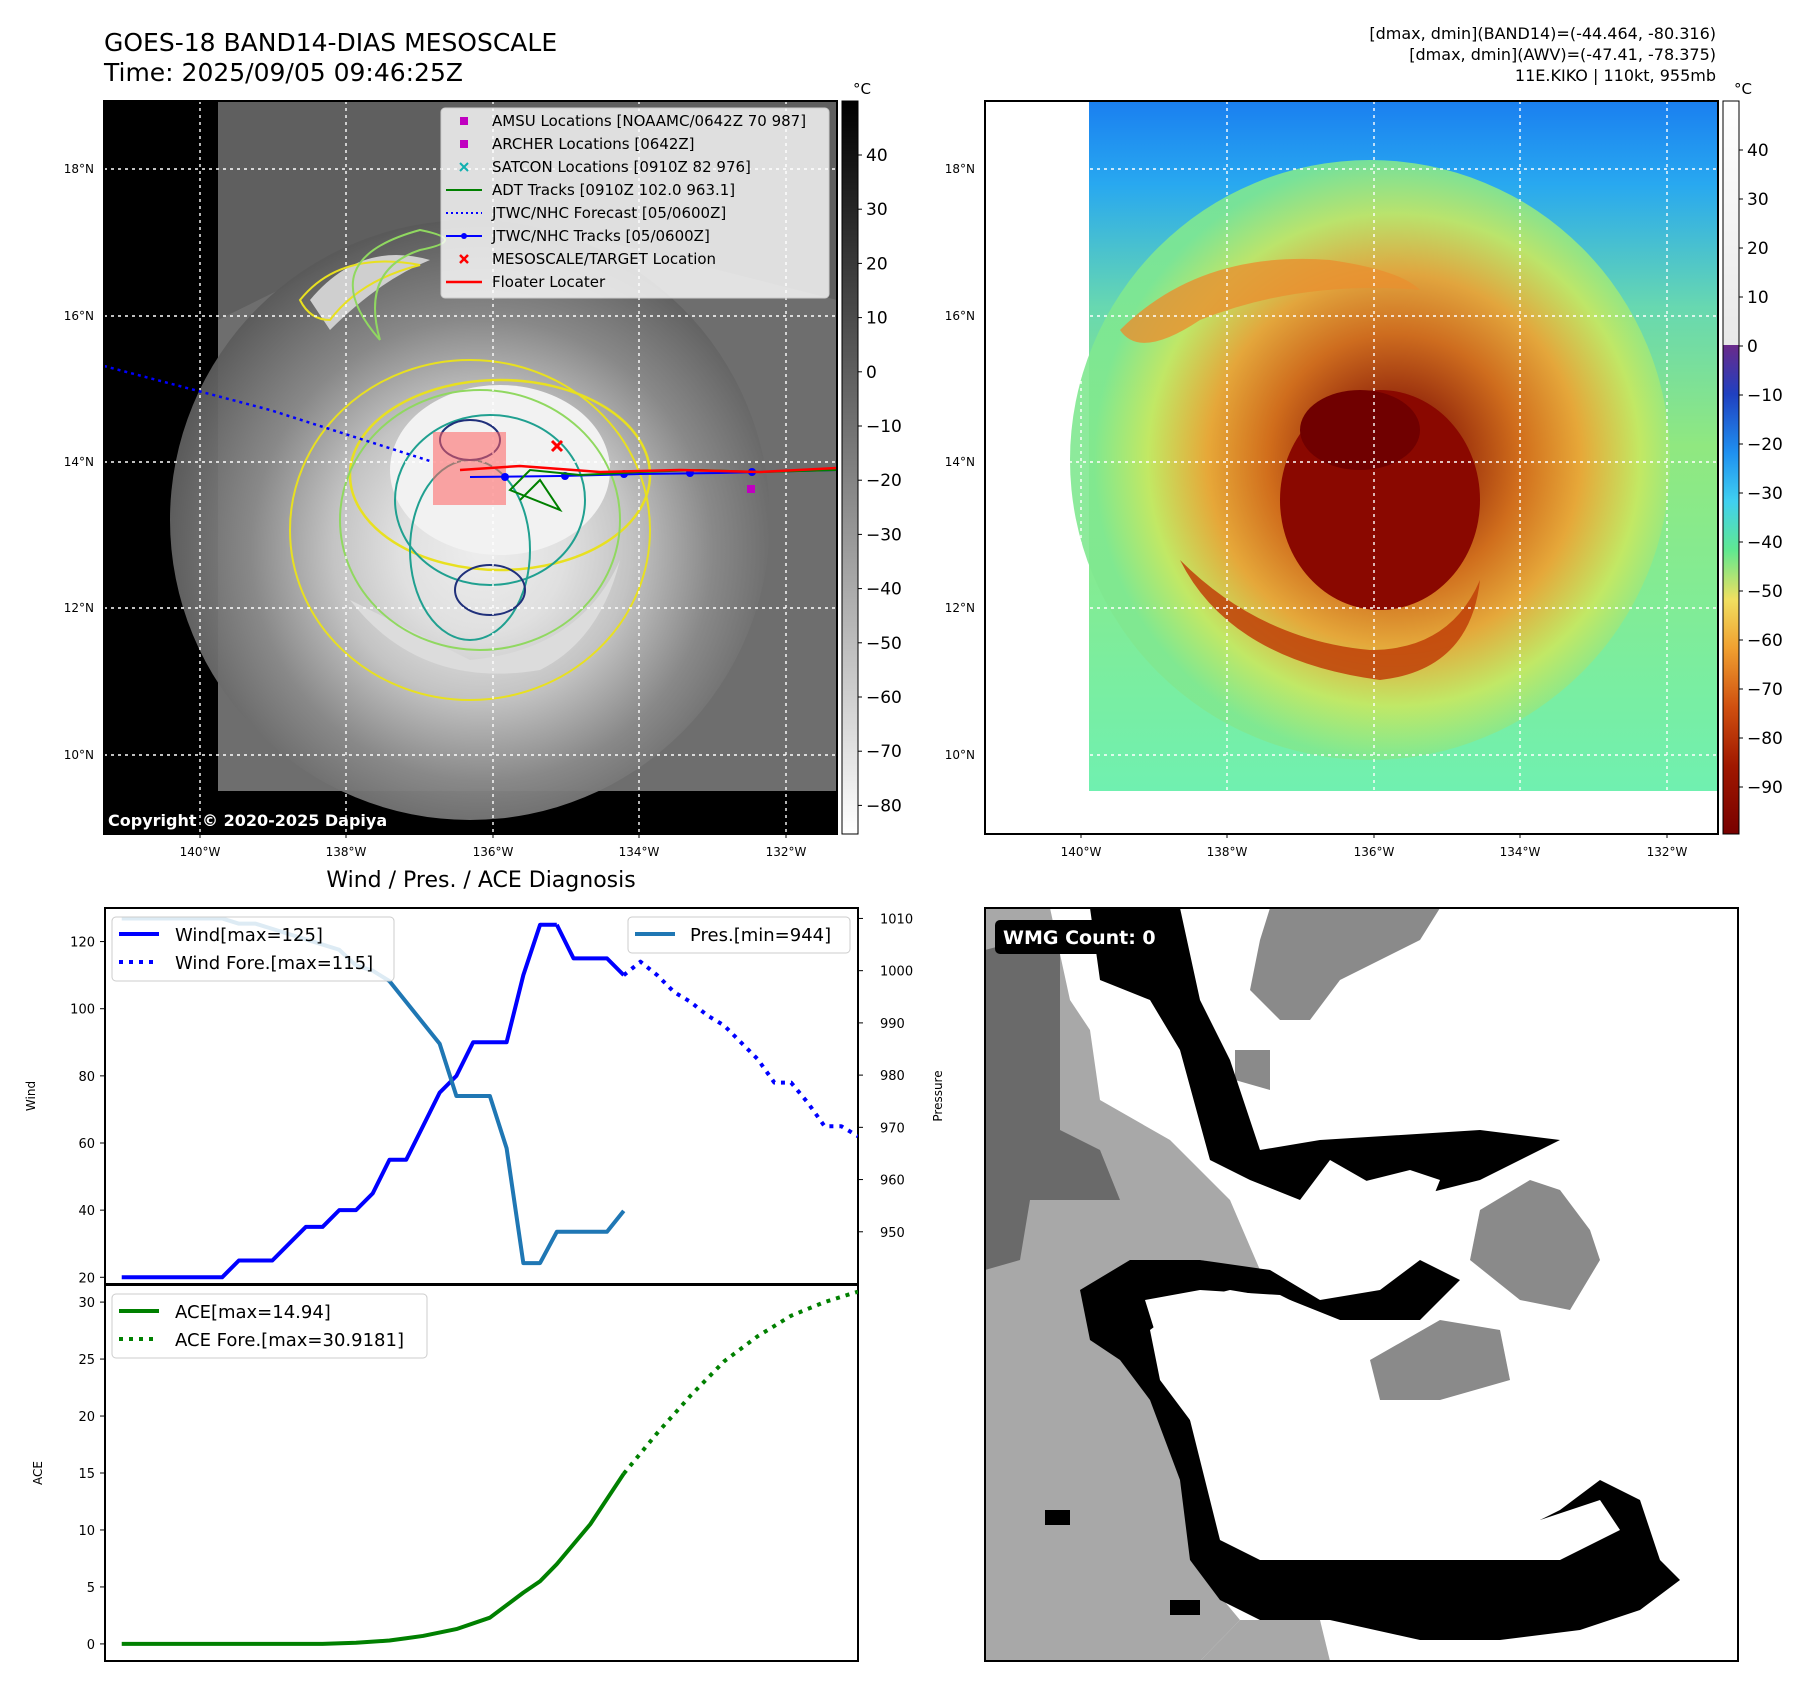 Image resolution: width=1797 pixels, height=1690 pixels. What do you see at coordinates (480, 880) in the screenshot?
I see `chart-title: Wind / Pres. / ACE Diagnosis` at bounding box center [480, 880].